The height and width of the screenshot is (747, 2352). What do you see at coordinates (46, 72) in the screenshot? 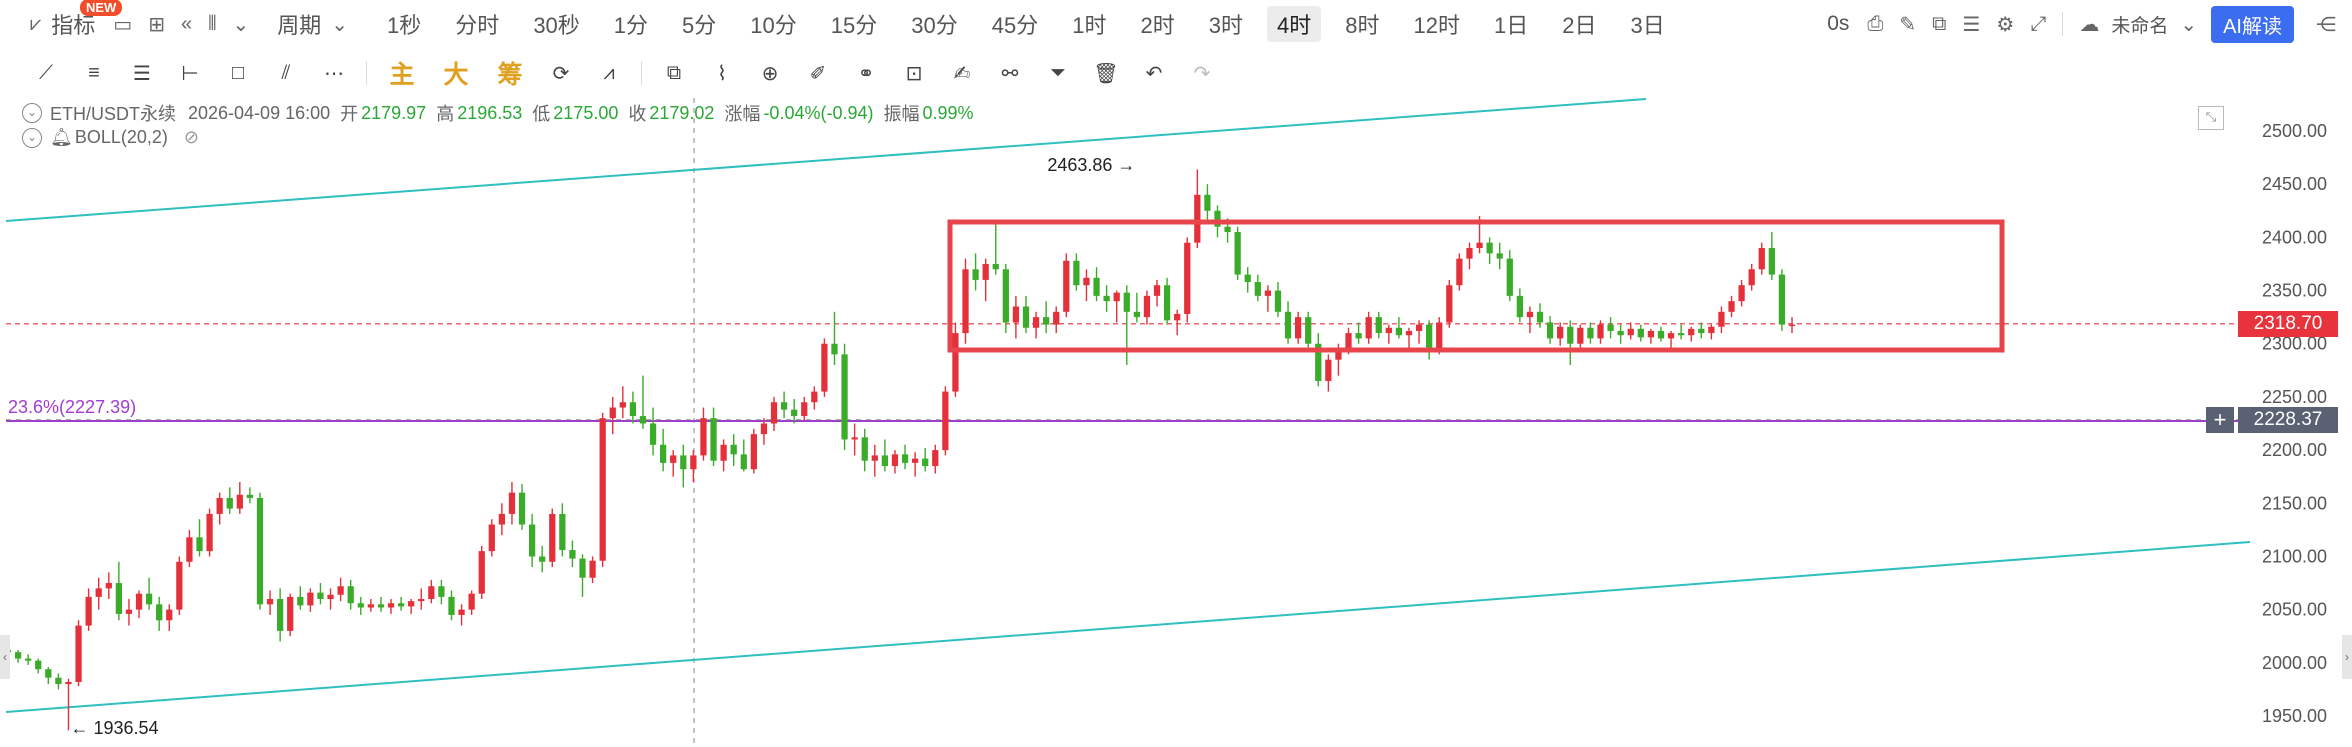
I see `trend-line-icon: ⟋` at bounding box center [46, 72].